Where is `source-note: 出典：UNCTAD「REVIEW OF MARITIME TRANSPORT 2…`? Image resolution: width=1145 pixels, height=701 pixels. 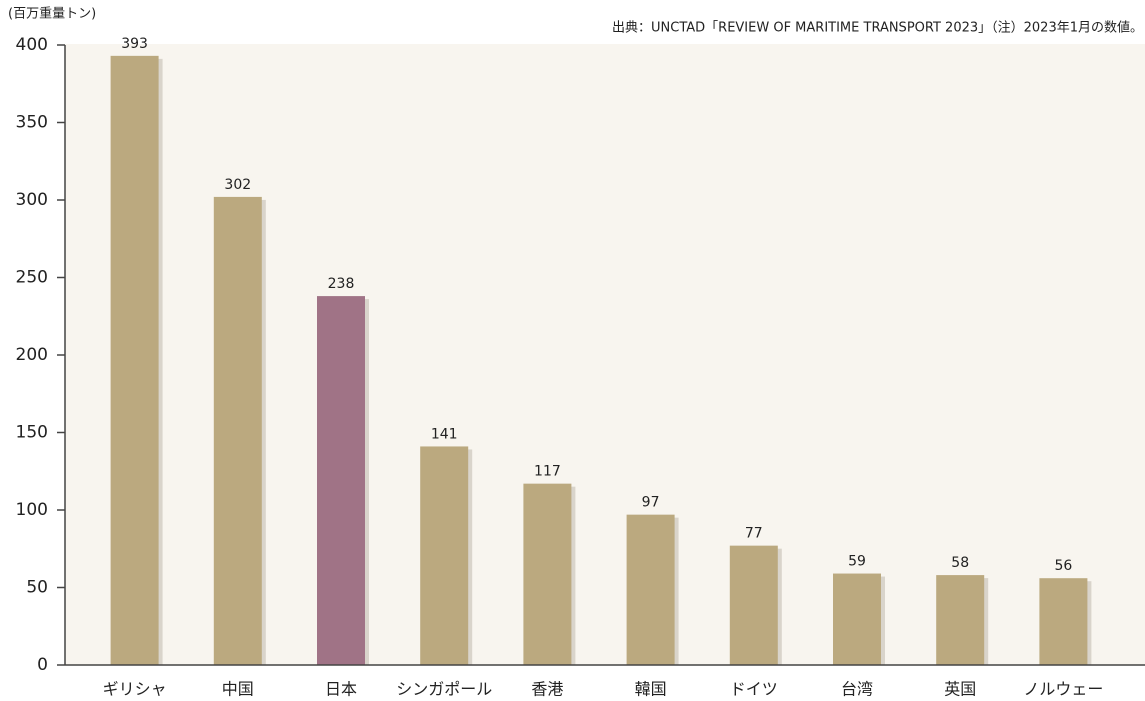 source-note: 出典：UNCTAD「REVIEW OF MARITIME TRANSPORT 2… is located at coordinates (877, 28).